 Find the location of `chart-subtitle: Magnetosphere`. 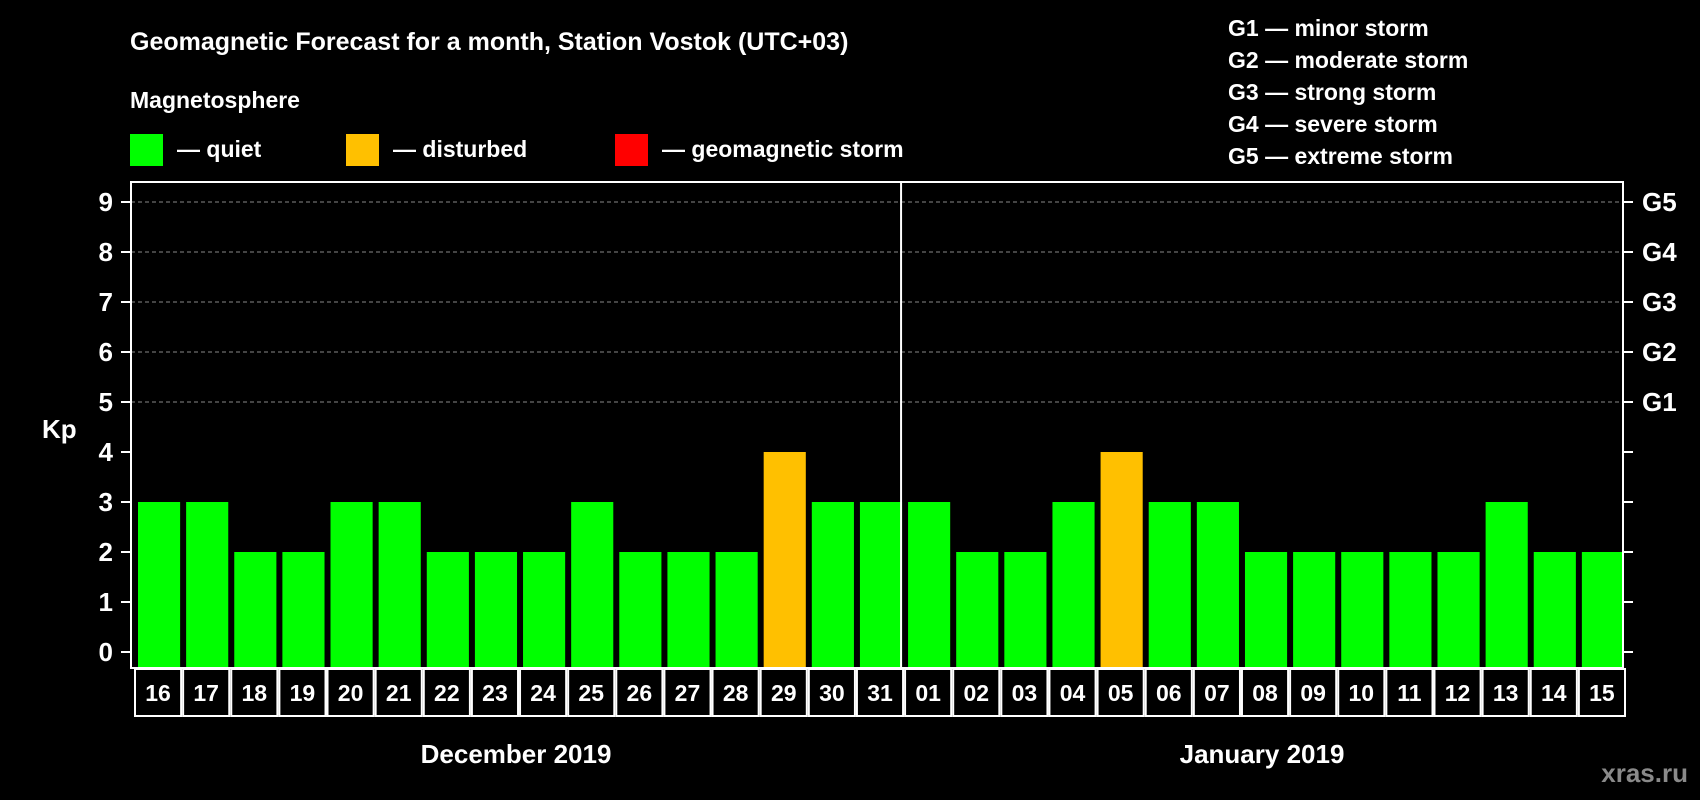

chart-subtitle: Magnetosphere is located at coordinates (215, 100).